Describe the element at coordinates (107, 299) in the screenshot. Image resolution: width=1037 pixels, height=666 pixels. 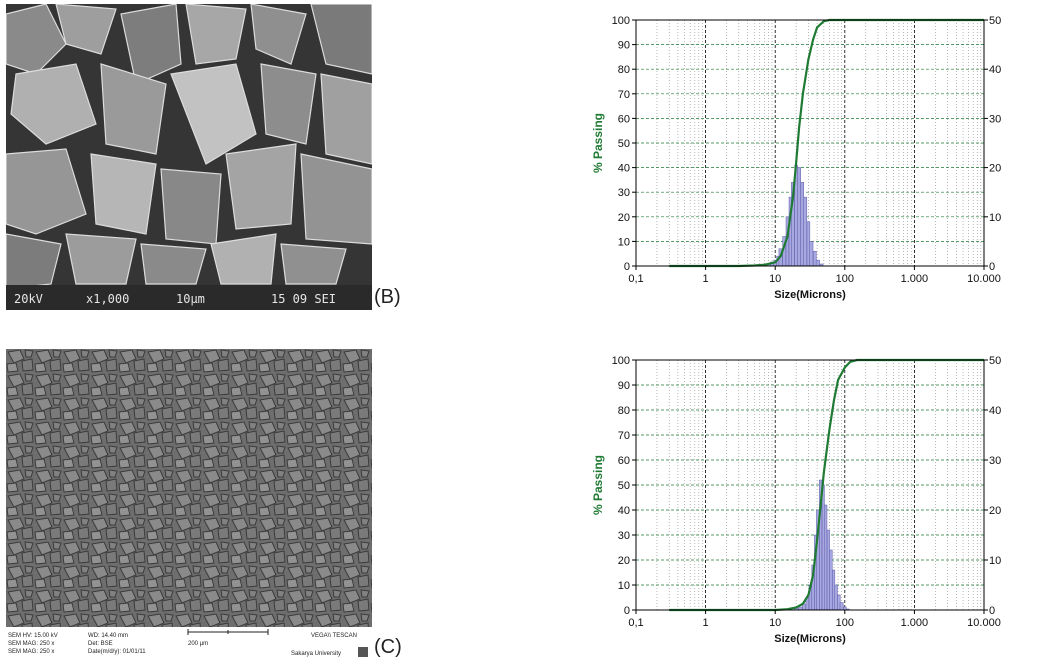
I see `sem-info-mag: x1,000` at that location.